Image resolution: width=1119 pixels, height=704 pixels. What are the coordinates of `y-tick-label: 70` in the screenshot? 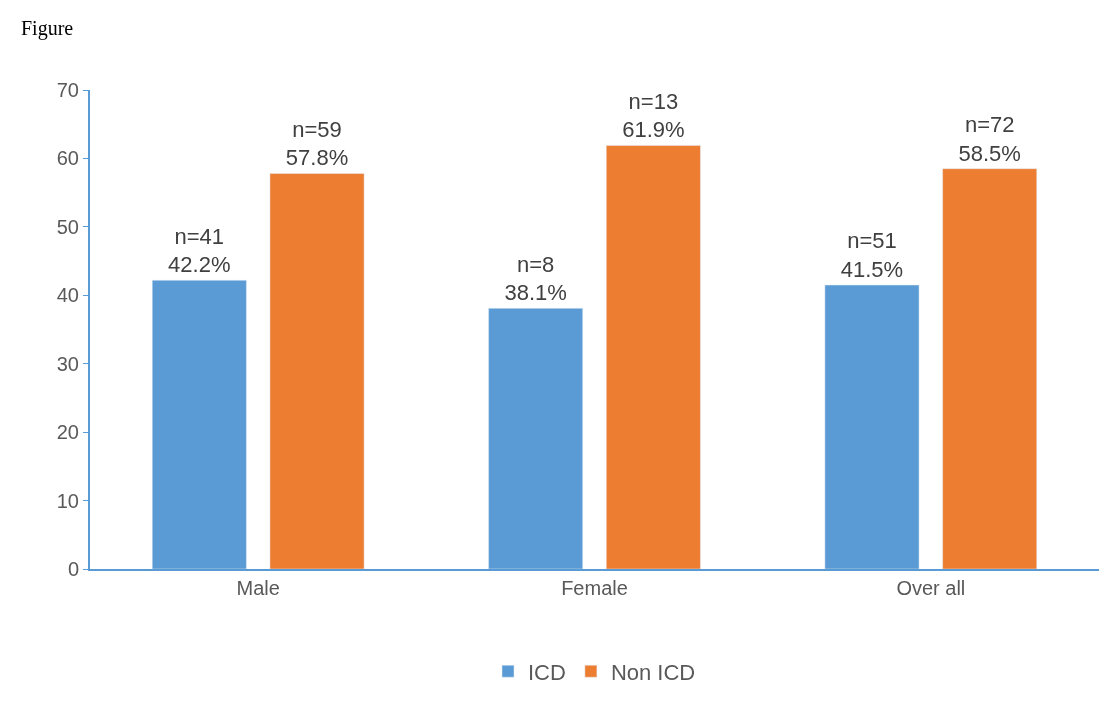 It's located at (67, 90).